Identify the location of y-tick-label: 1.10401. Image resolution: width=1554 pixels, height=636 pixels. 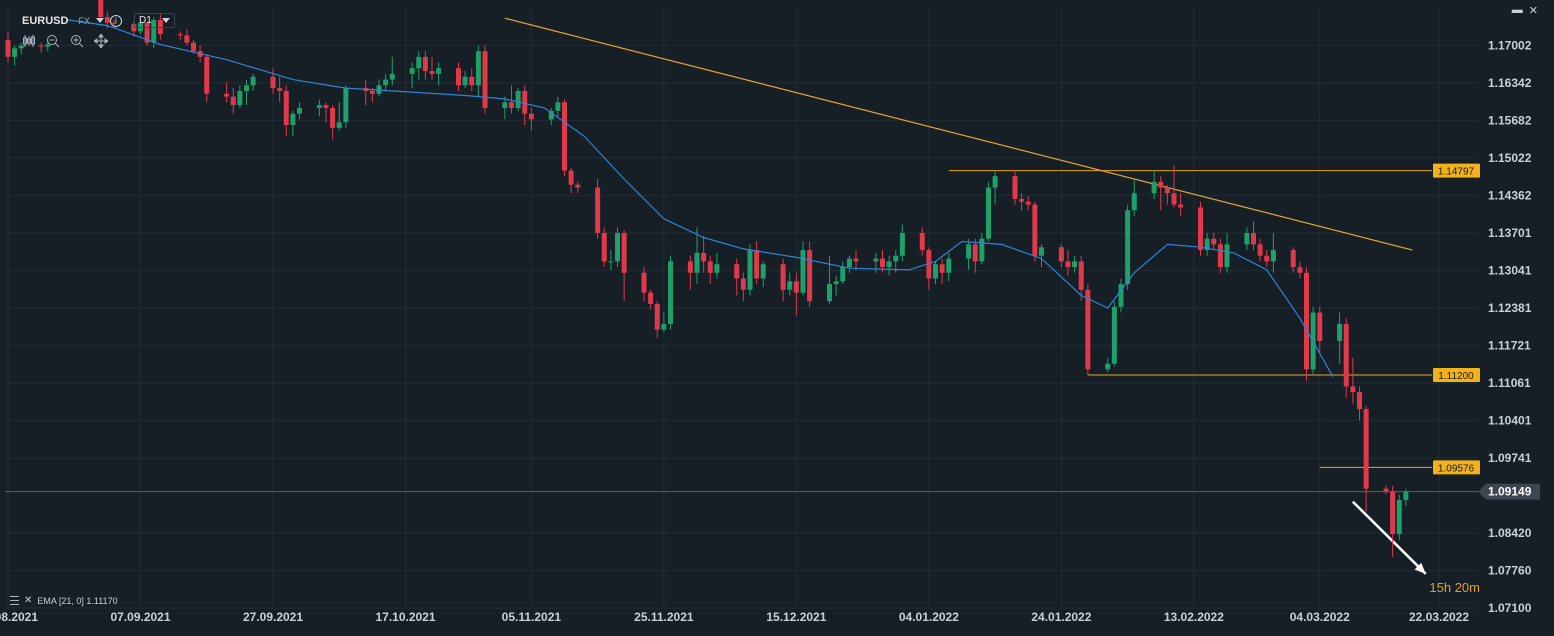
(1510, 420).